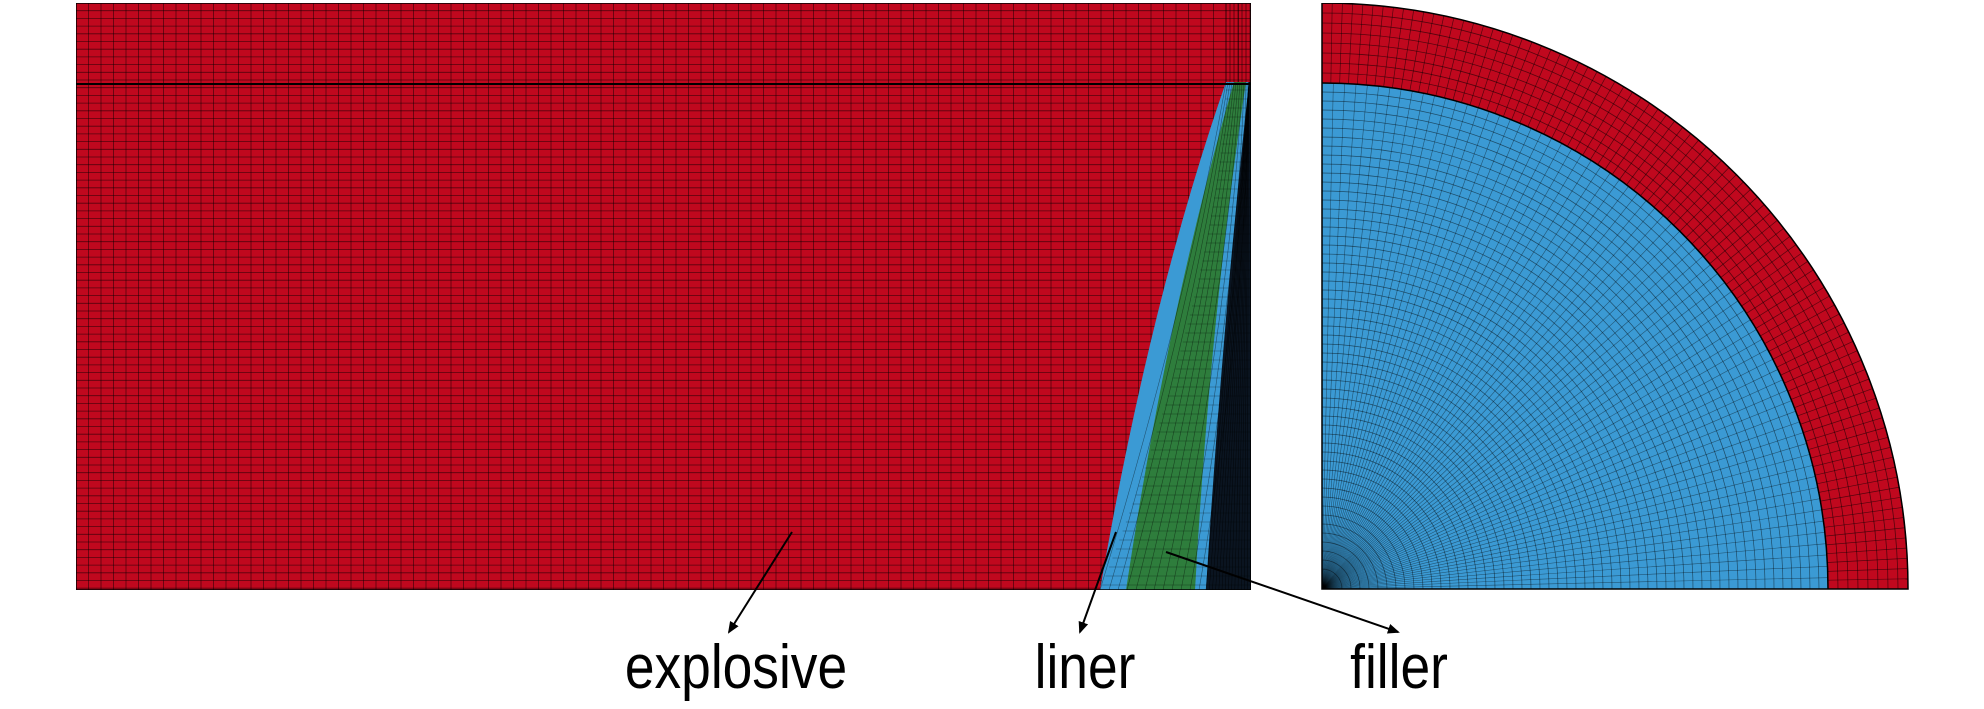 The height and width of the screenshot is (709, 1984). I want to click on liner-label: liner, so click(1085, 667).